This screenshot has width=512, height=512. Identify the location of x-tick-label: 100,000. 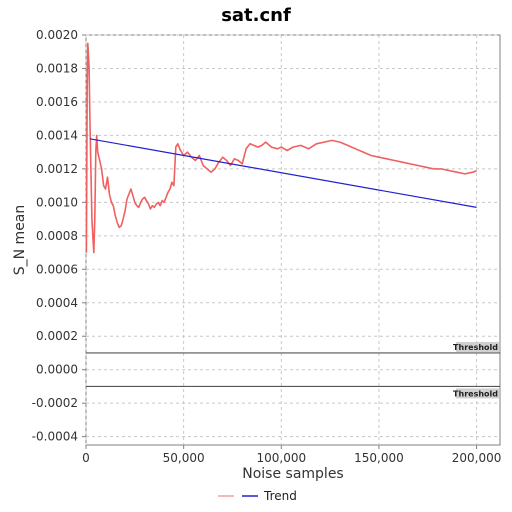
(281, 458).